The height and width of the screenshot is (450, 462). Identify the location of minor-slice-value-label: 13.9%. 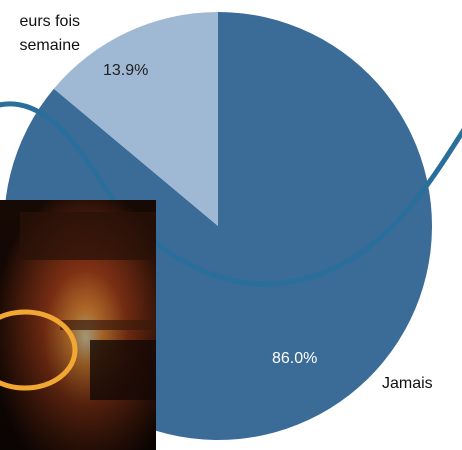
(125, 70).